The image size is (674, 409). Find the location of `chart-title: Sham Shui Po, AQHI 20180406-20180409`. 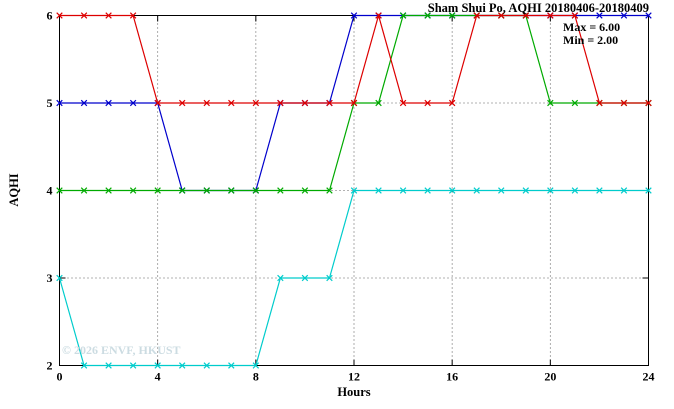

chart-title: Sham Shui Po, AQHI 20180406-20180409 is located at coordinates (538, 8).